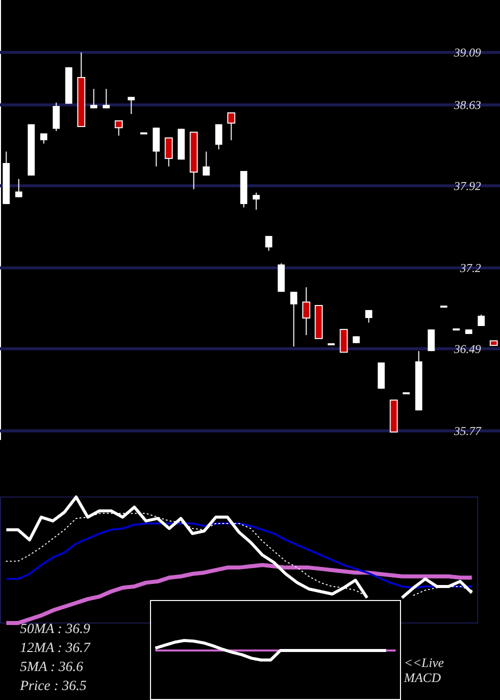  I want to click on annotation: 50MA : 36.9, so click(55, 629).